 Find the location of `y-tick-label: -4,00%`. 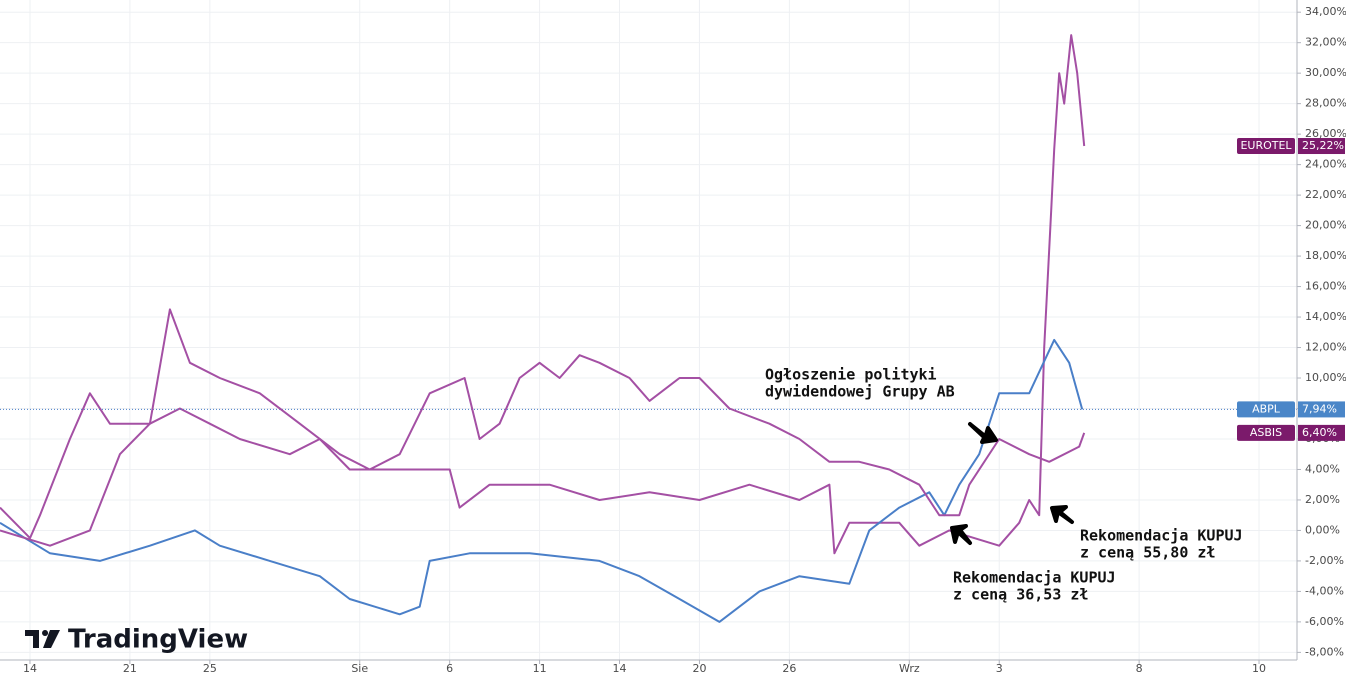

y-tick-label: -4,00% is located at coordinates (1324, 590).